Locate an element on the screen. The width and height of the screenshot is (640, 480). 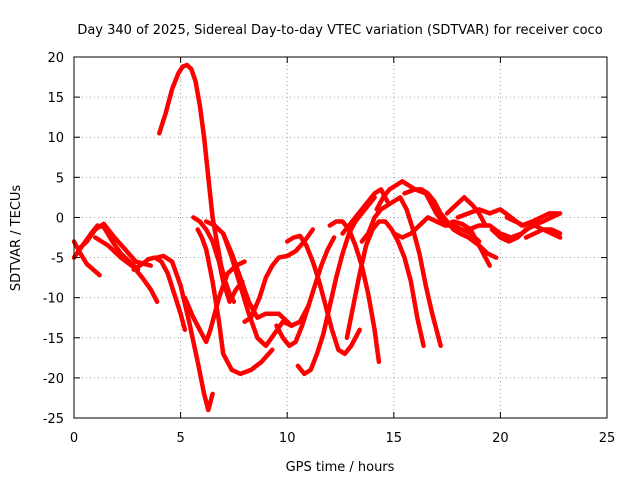
y-tick-label: -5 is located at coordinates (57, 259).